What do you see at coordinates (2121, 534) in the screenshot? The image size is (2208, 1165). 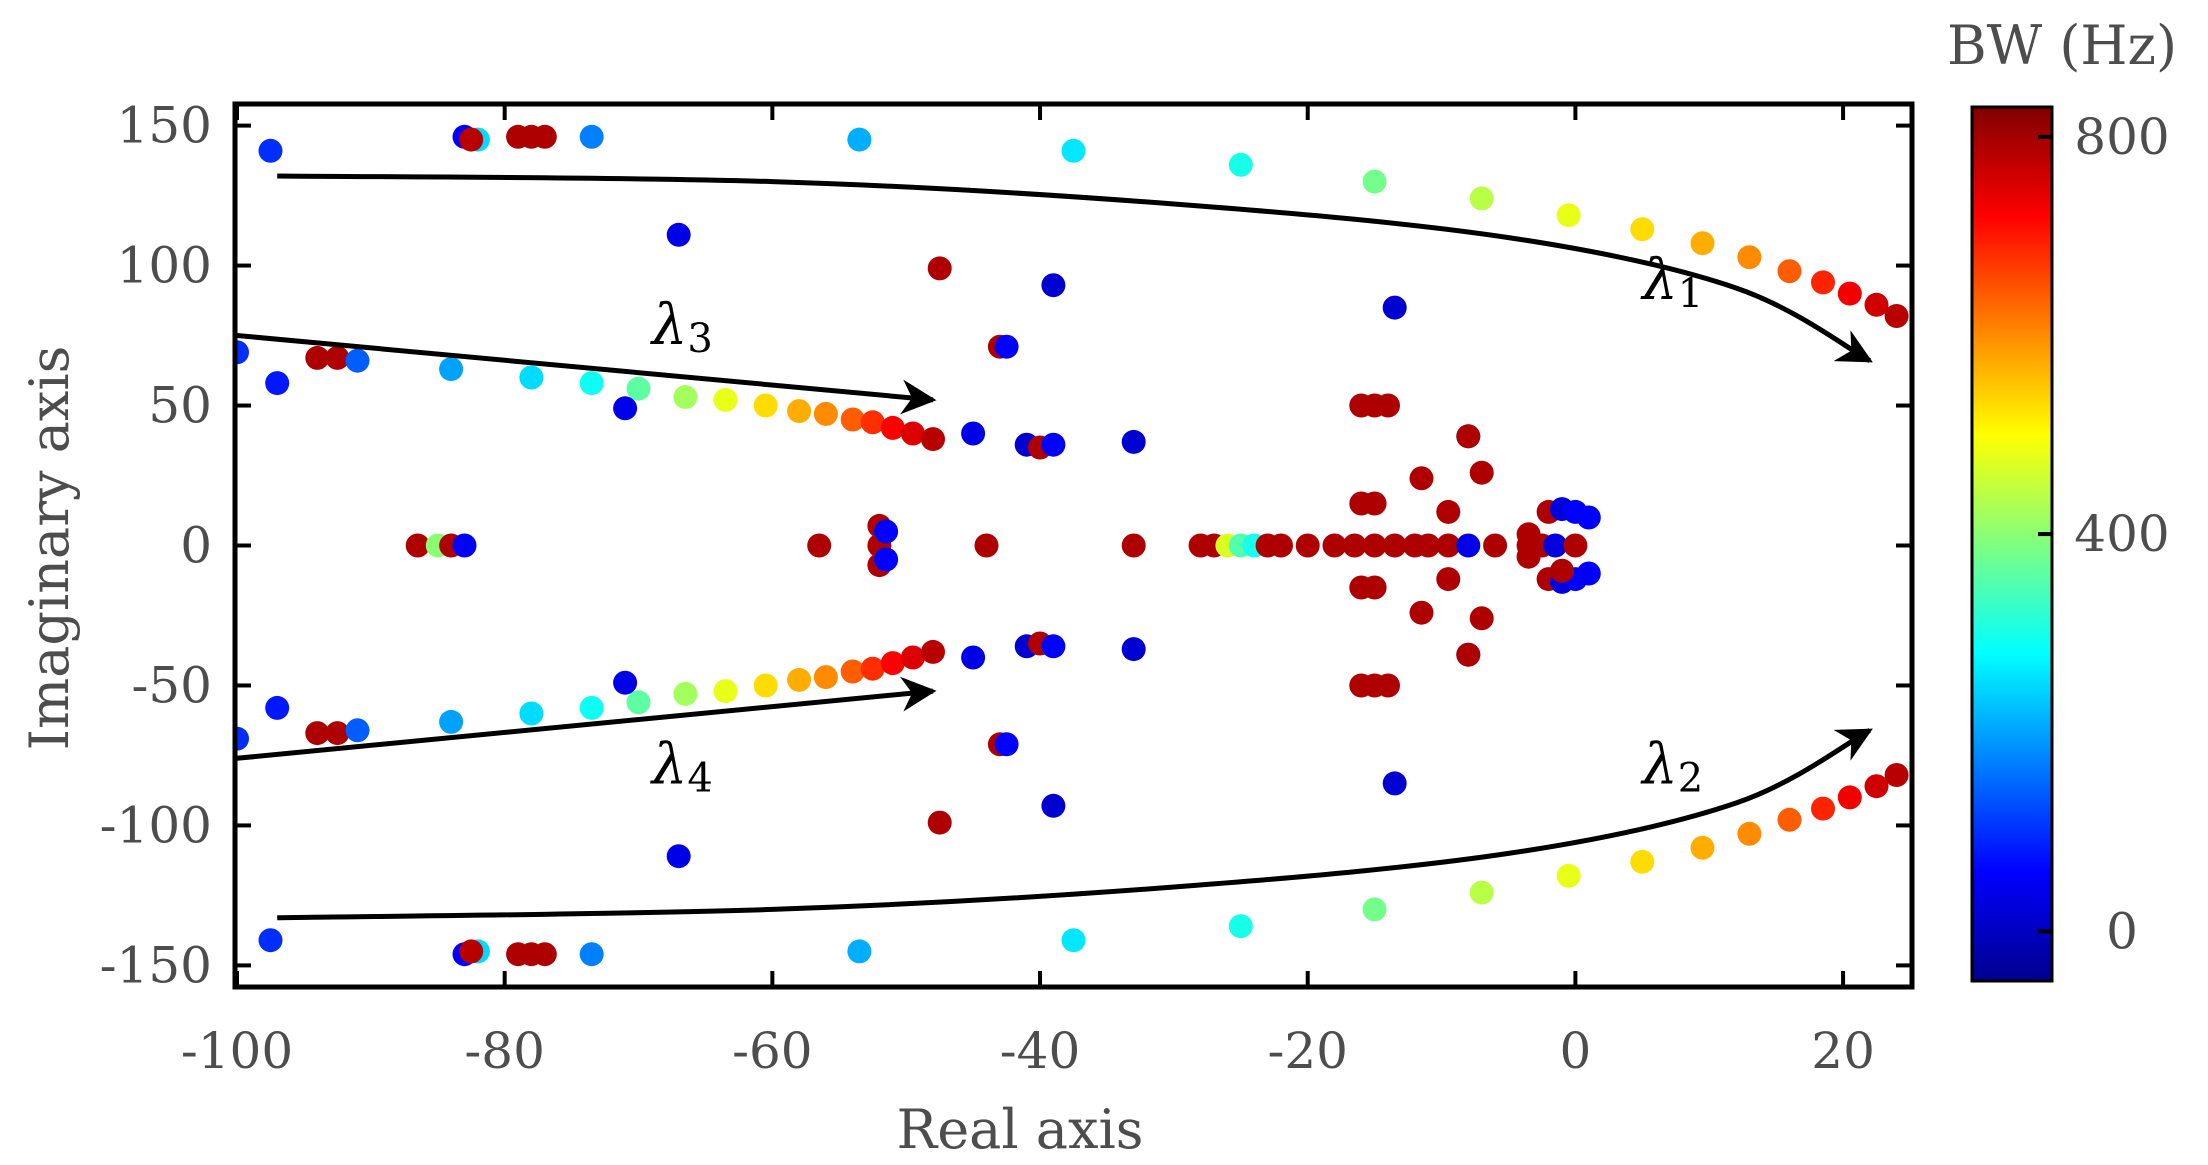 I see `colorbar-tick-label: 400` at bounding box center [2121, 534].